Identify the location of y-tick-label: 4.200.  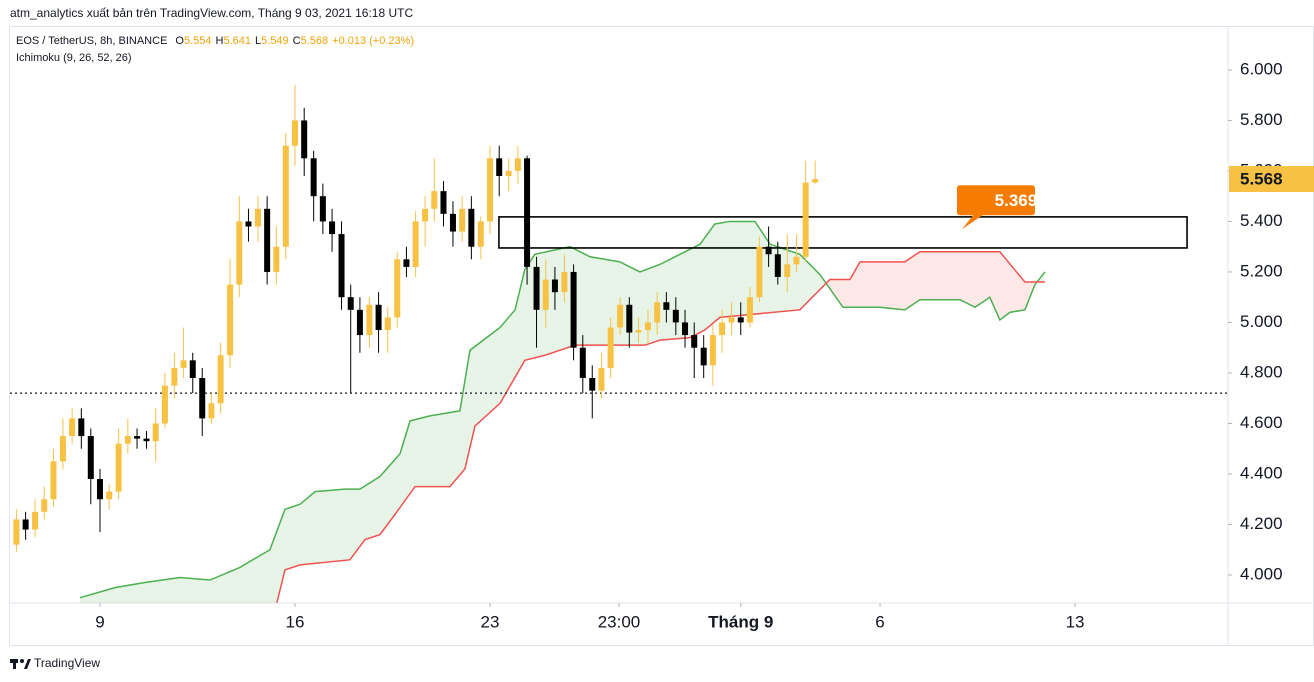
(1261, 523).